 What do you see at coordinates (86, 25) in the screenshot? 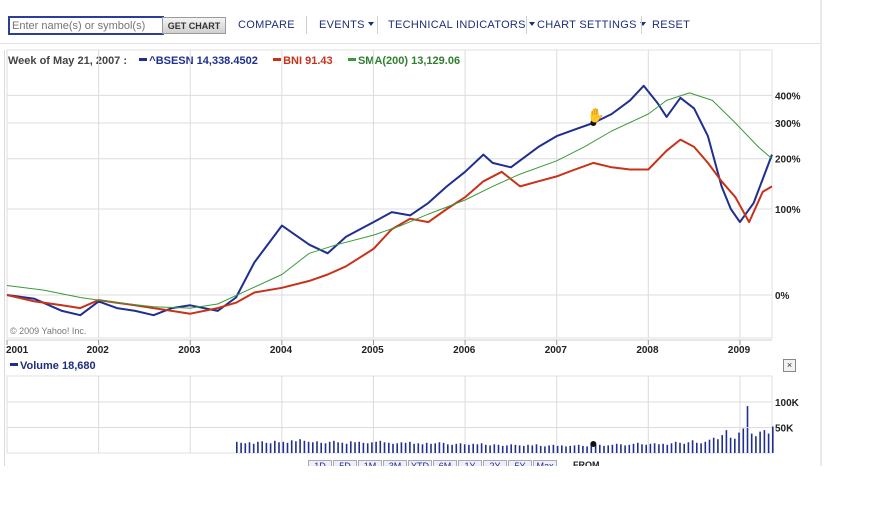
I see `symbol-search-input` at bounding box center [86, 25].